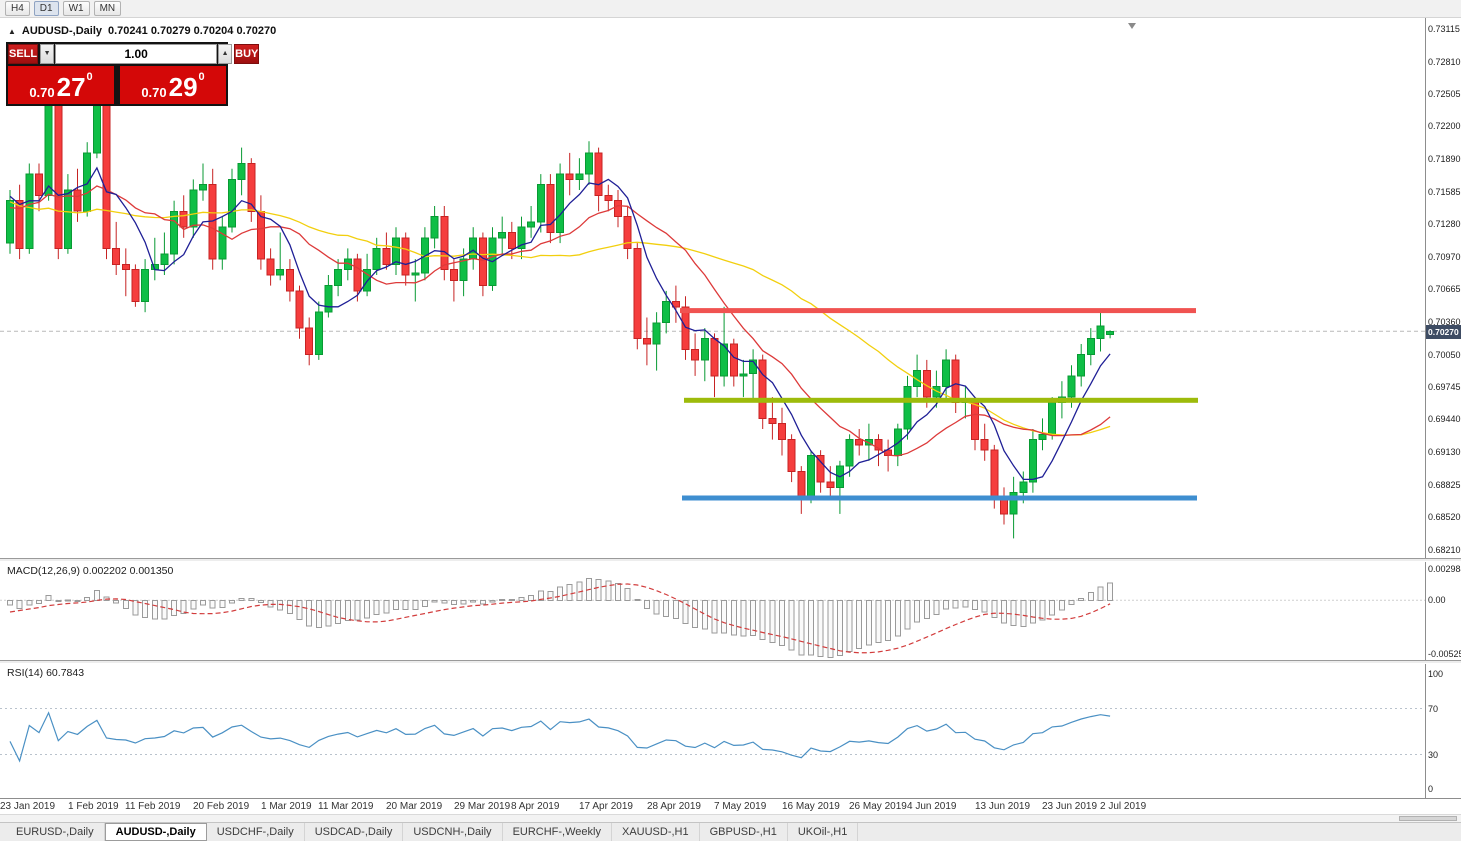  What do you see at coordinates (93, 806) in the screenshot?
I see `date-tick-label: 1 Feb 2019` at bounding box center [93, 806].